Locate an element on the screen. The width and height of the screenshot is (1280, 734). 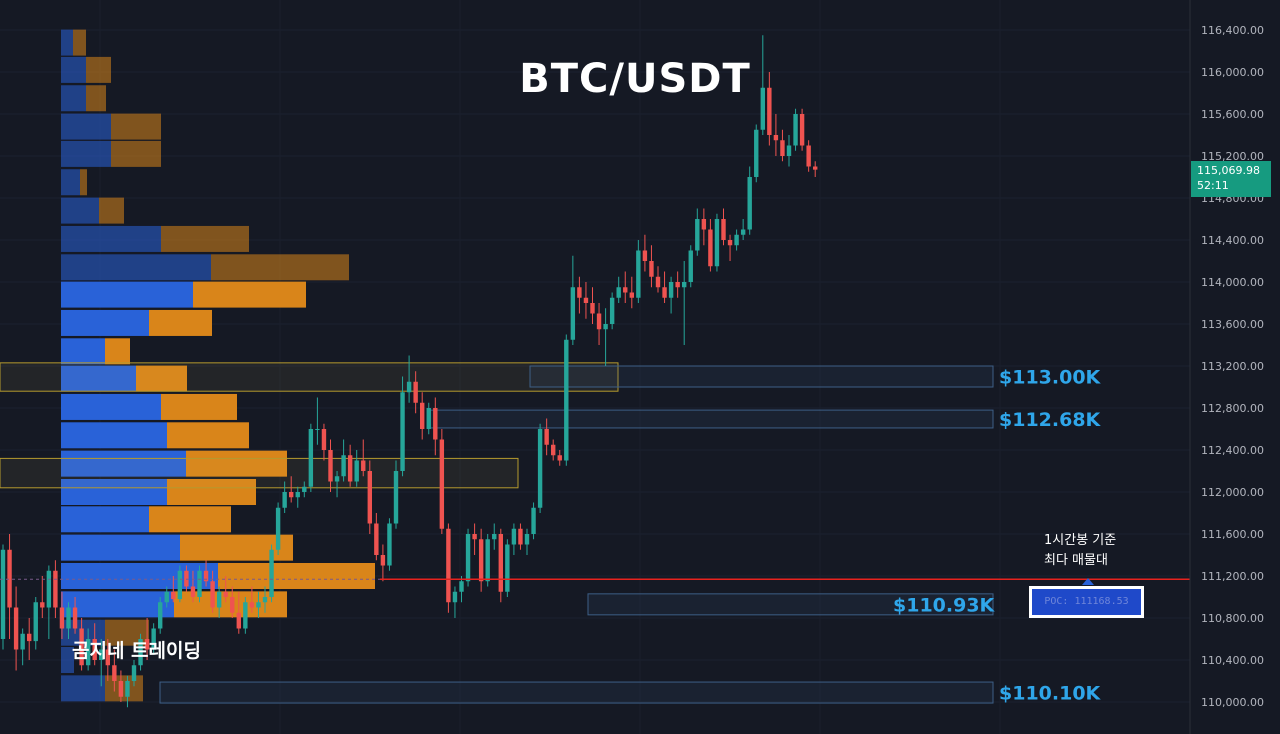
chart-title: BTC/USDT is located at coordinates (635, 79).